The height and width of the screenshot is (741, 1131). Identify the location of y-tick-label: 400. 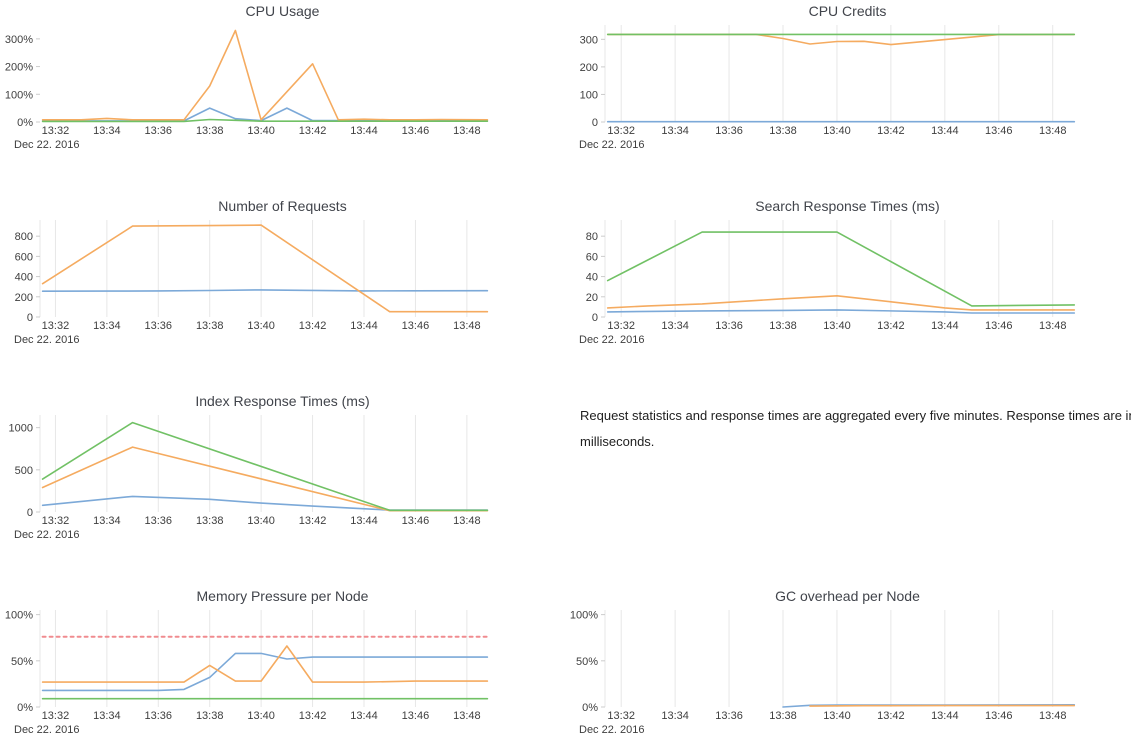
(24, 278).